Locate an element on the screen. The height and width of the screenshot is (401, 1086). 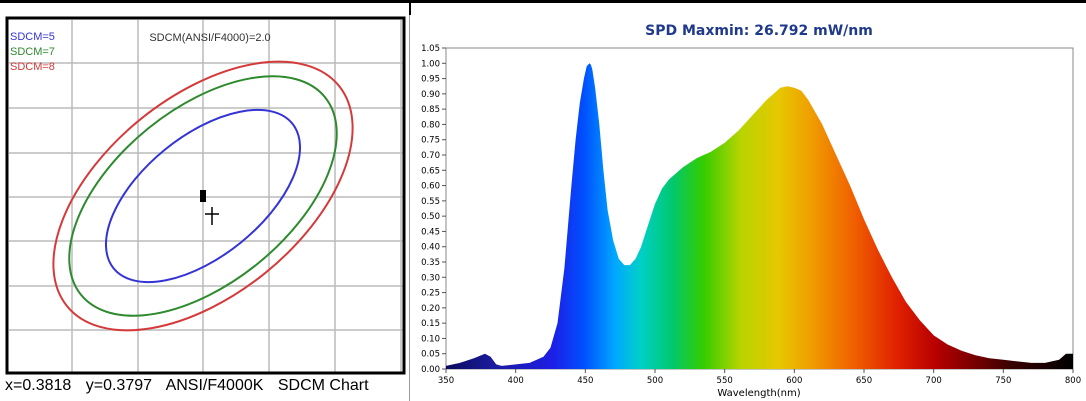
caption-name: SDCM Chart is located at coordinates (323, 385).